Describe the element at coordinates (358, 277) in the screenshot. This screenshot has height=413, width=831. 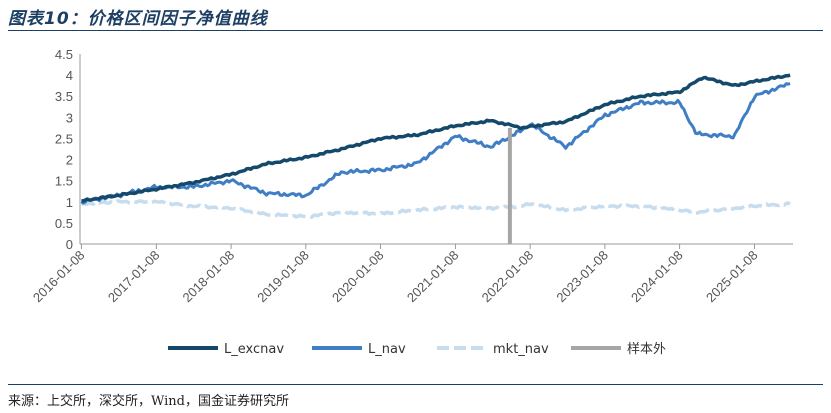
I see `x-tick-label: 2020-01-08` at that location.